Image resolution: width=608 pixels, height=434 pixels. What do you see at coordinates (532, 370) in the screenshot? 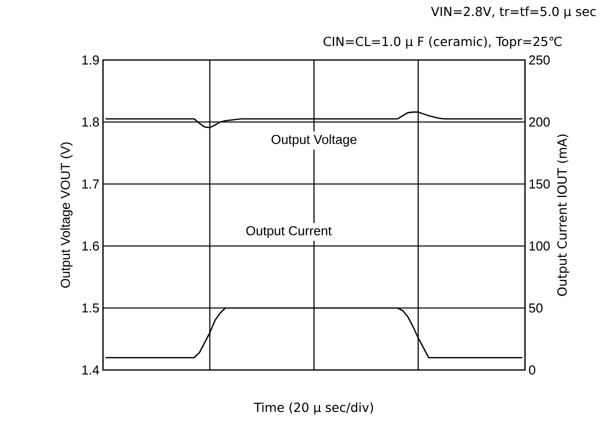
I see `y2-tick-label: 0` at bounding box center [532, 370].